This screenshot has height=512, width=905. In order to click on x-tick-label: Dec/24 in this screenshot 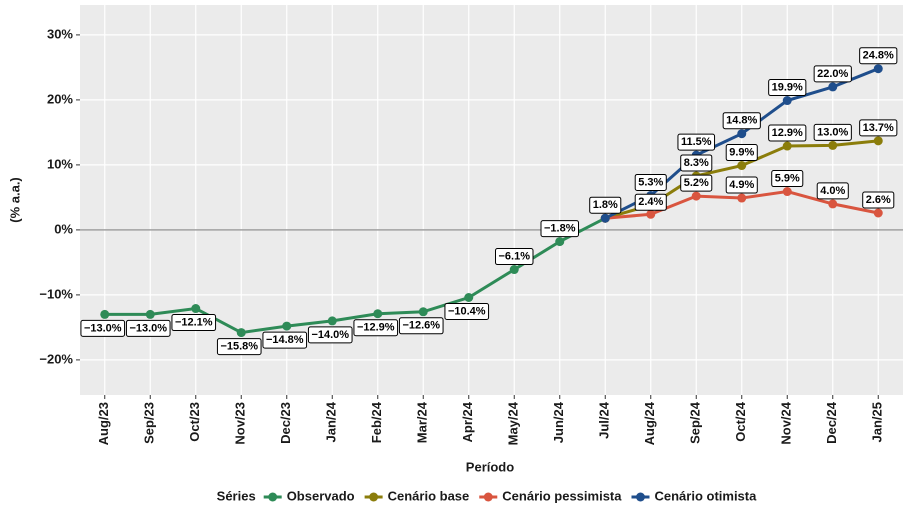, I will do `click(831, 422)`.